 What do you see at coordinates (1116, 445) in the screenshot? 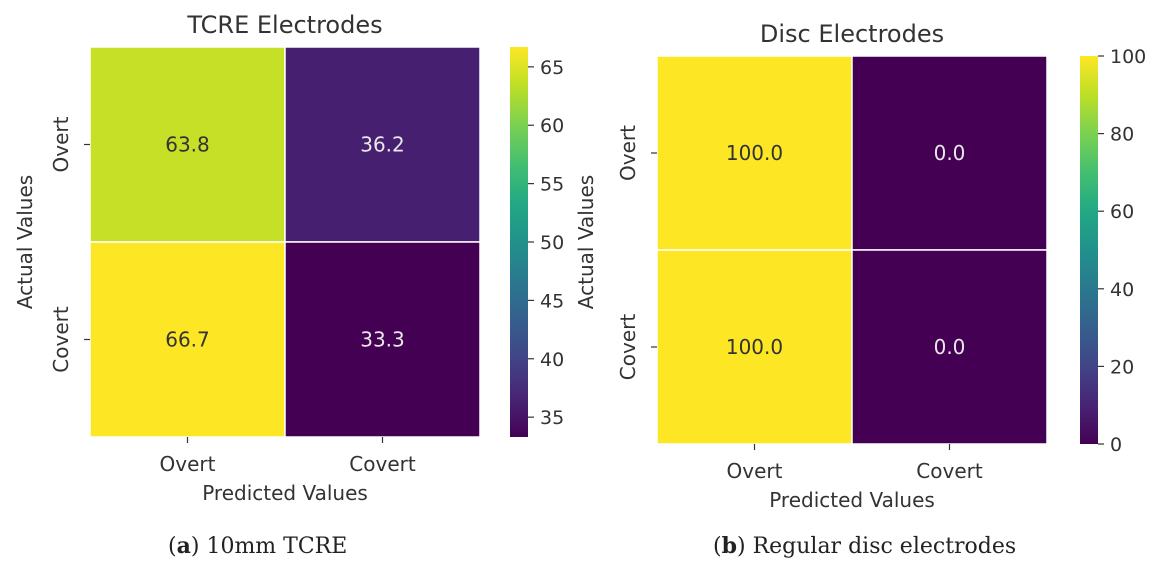
I see `chart2-colorbar-tick-label: 0` at bounding box center [1116, 445].